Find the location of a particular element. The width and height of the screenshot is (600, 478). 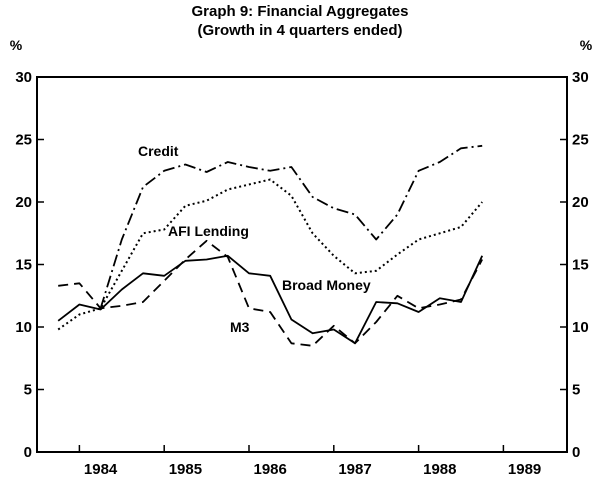

y-tick-label-left: 15 is located at coordinates (23, 265).